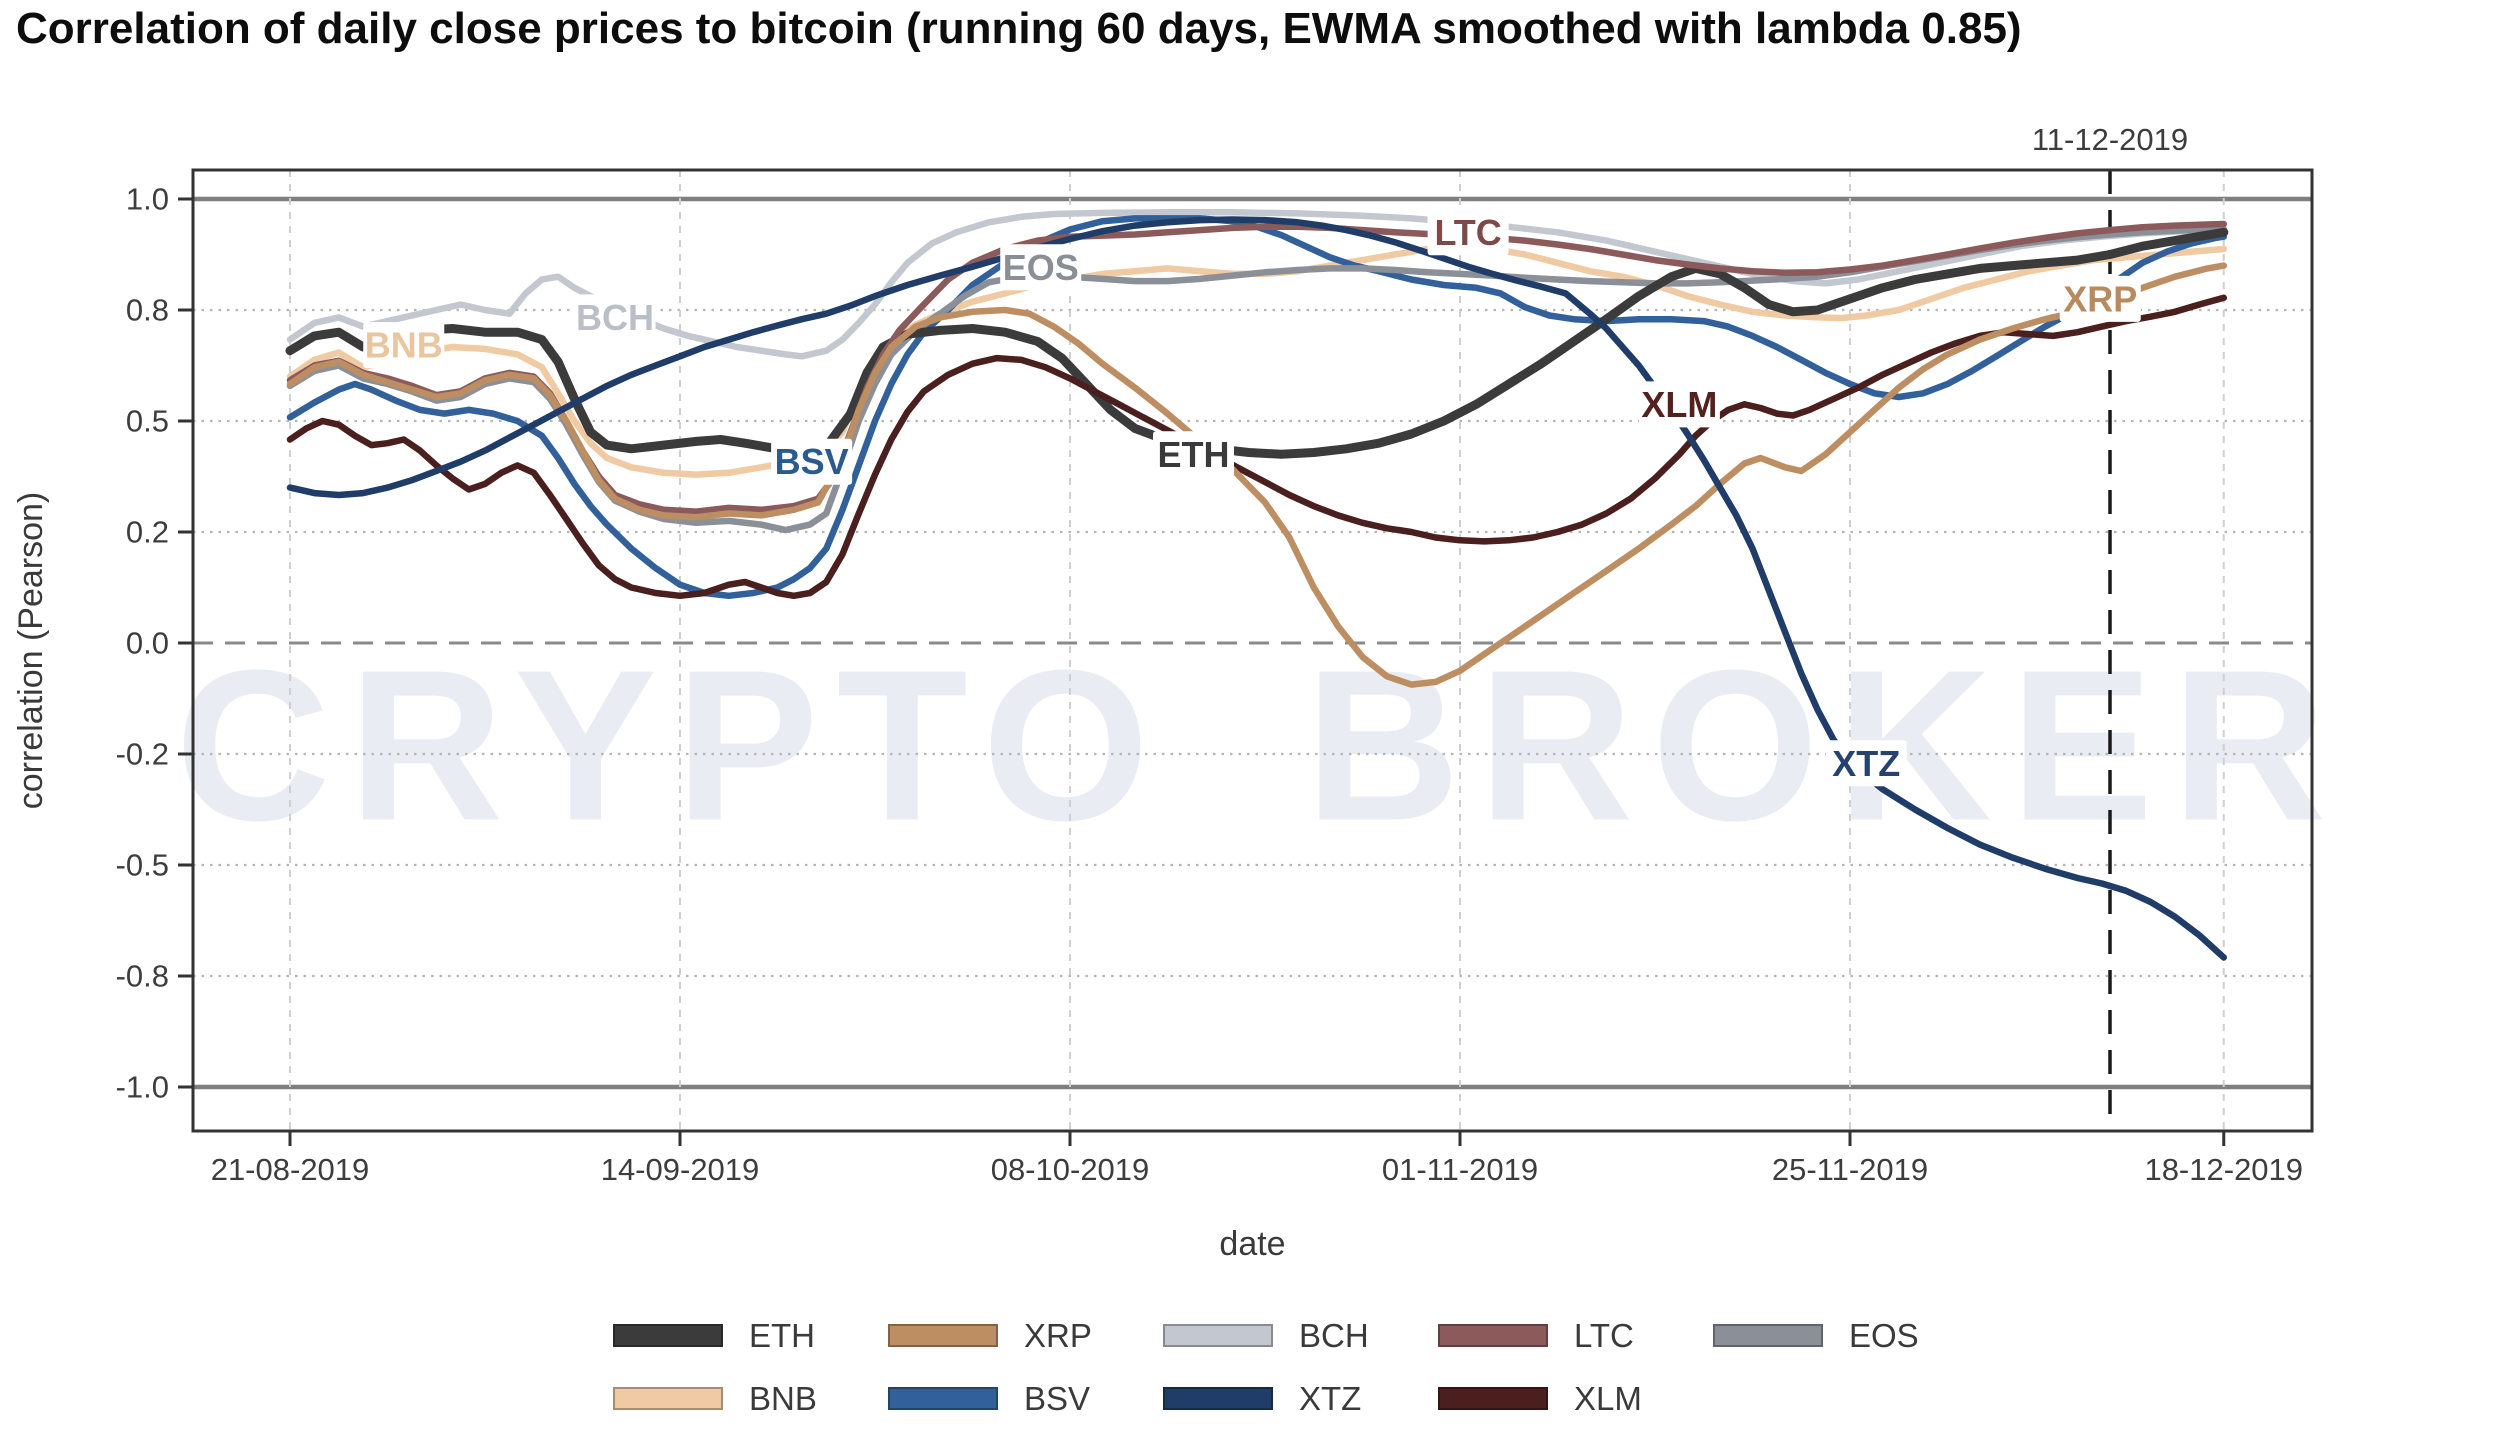 This screenshot has width=2500, height=1444. I want to click on y-tick-label: -0.5, so click(142, 865).